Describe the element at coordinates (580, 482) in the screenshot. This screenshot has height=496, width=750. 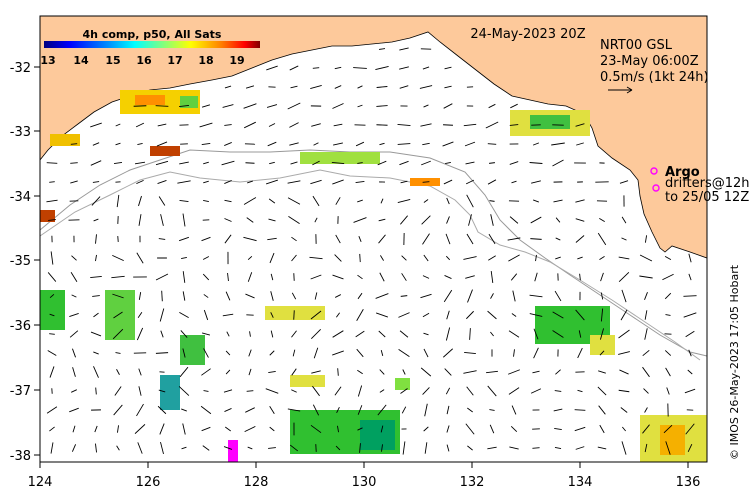
I see `x-tick-label: 134` at that location.